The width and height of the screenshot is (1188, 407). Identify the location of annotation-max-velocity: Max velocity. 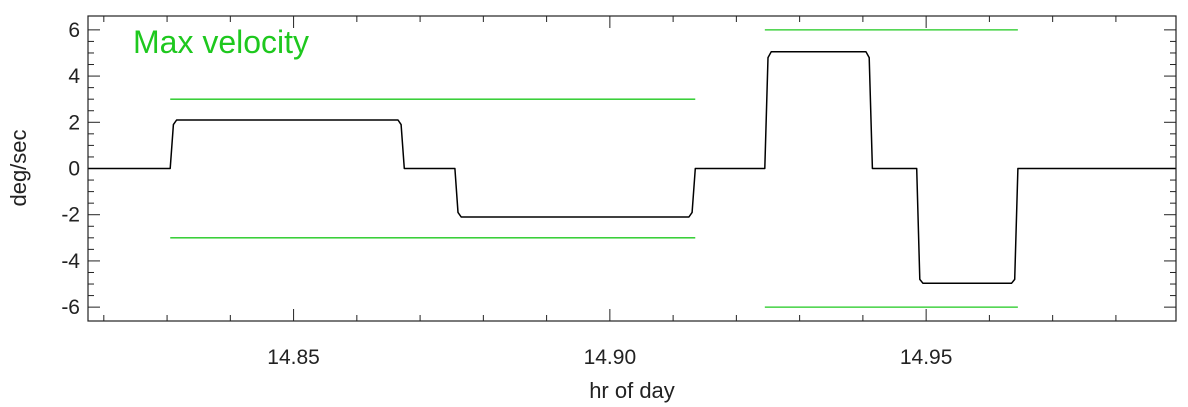
(221, 42).